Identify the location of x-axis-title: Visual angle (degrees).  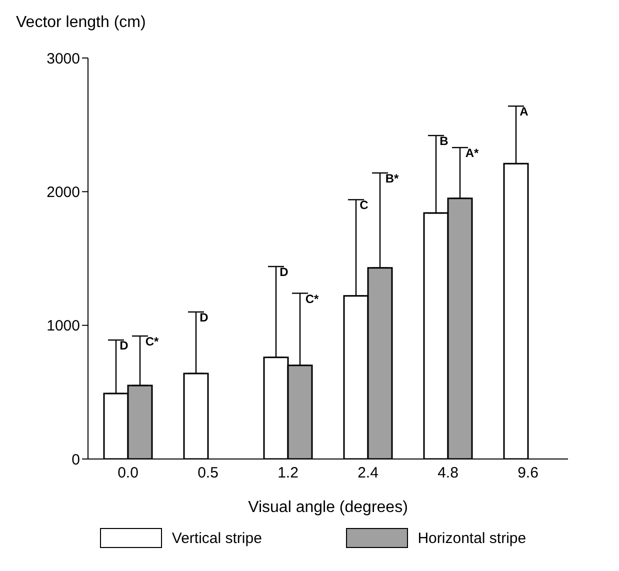
(328, 507).